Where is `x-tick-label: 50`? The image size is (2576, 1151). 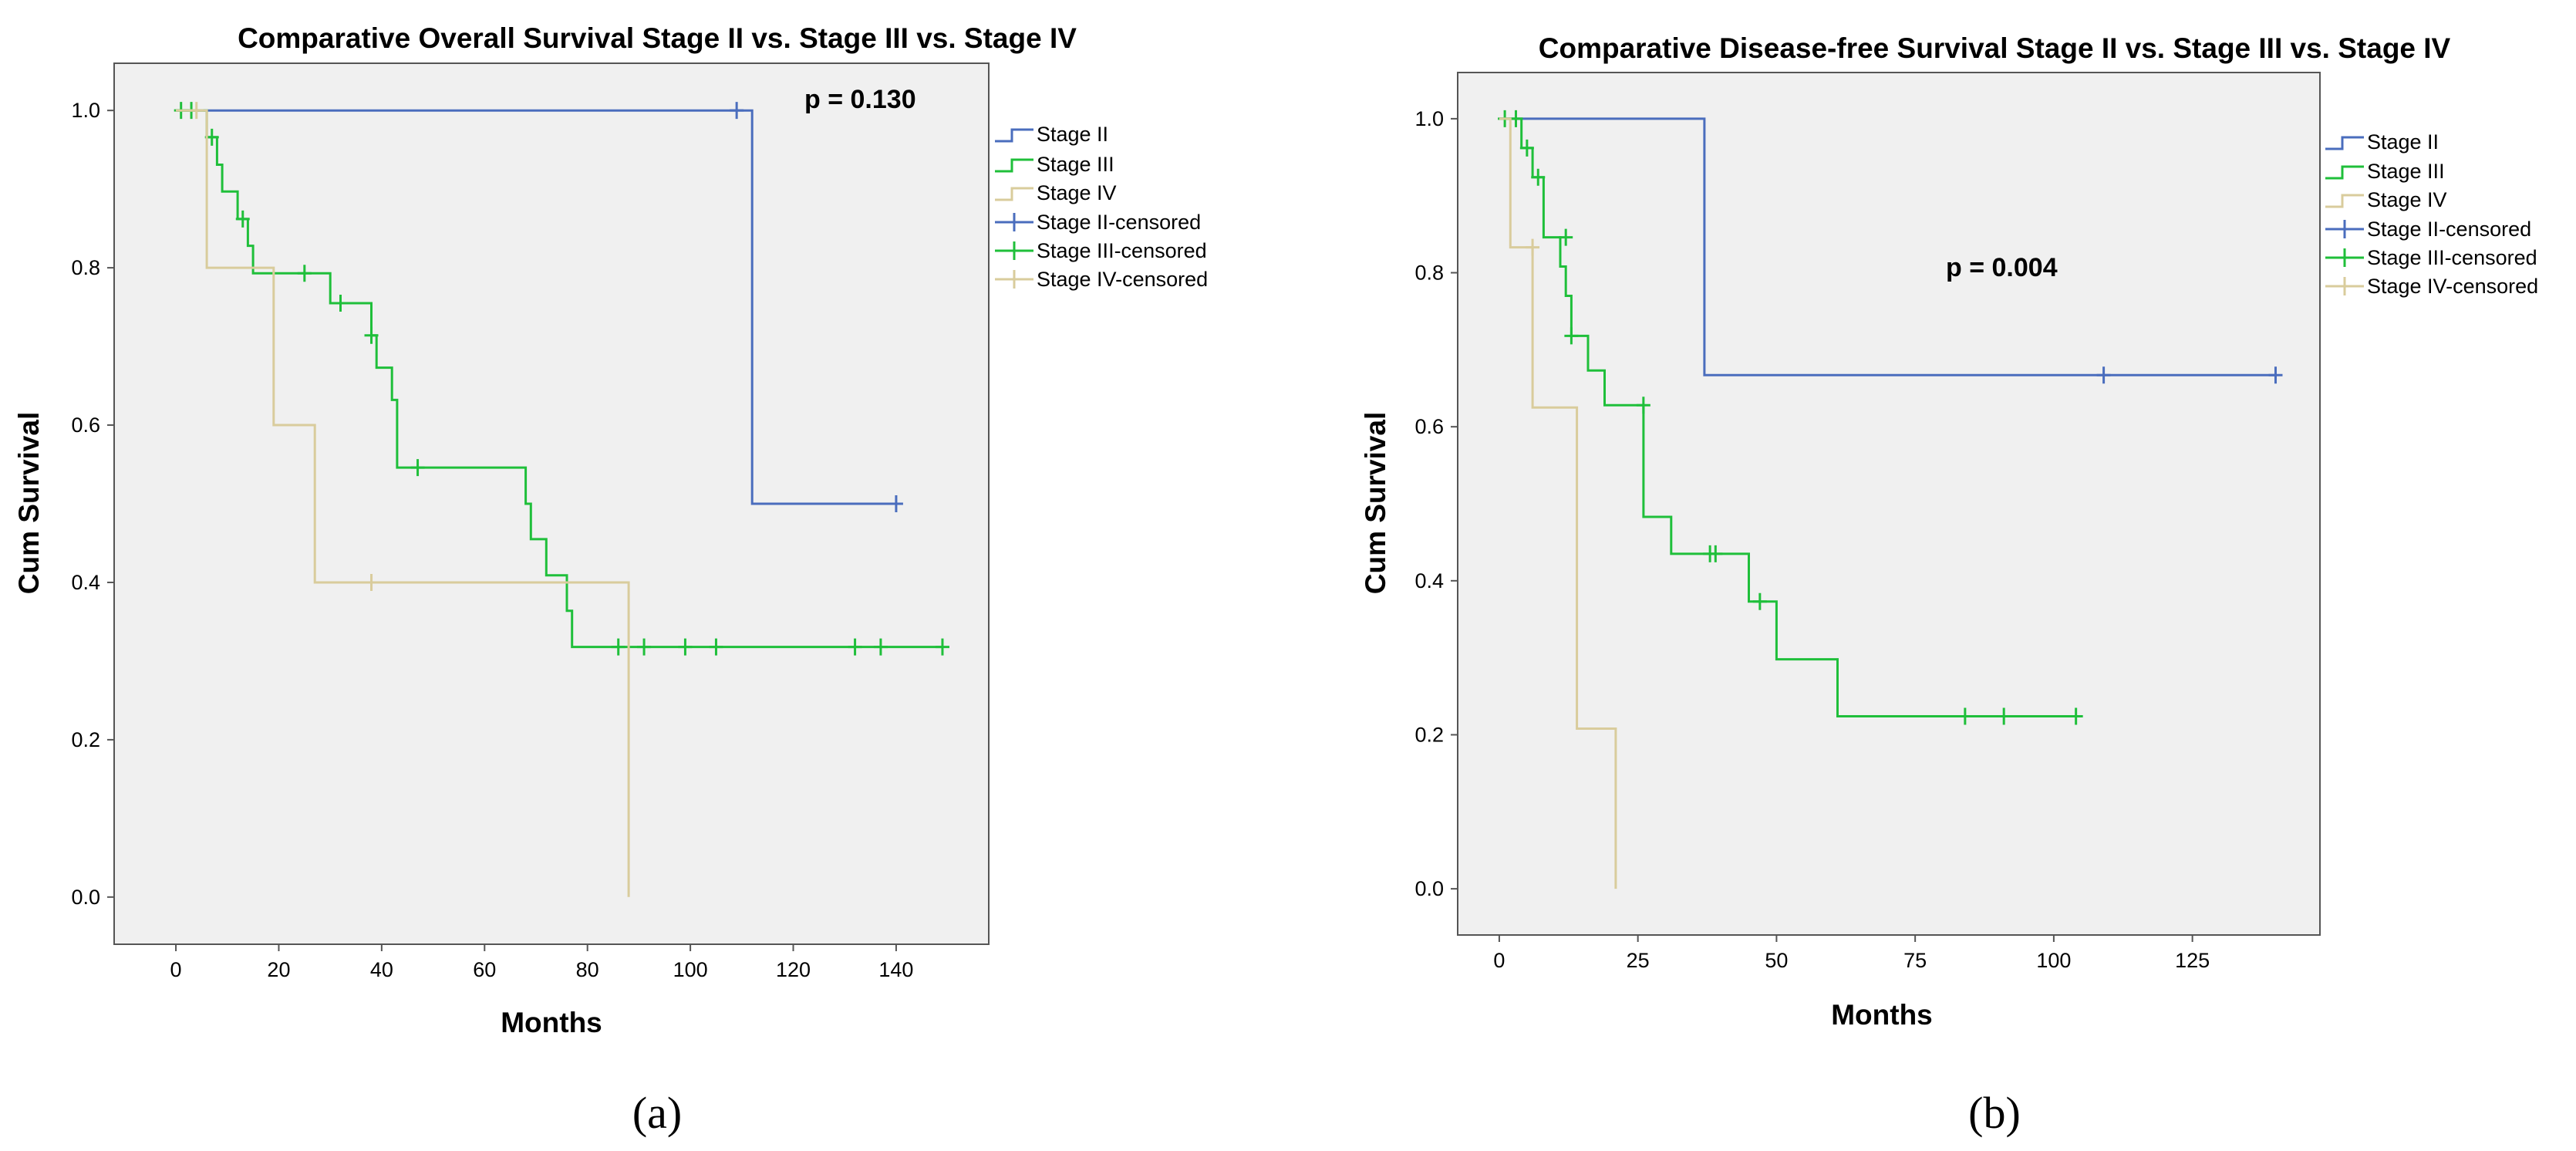
x-tick-label: 50 is located at coordinates (1776, 961).